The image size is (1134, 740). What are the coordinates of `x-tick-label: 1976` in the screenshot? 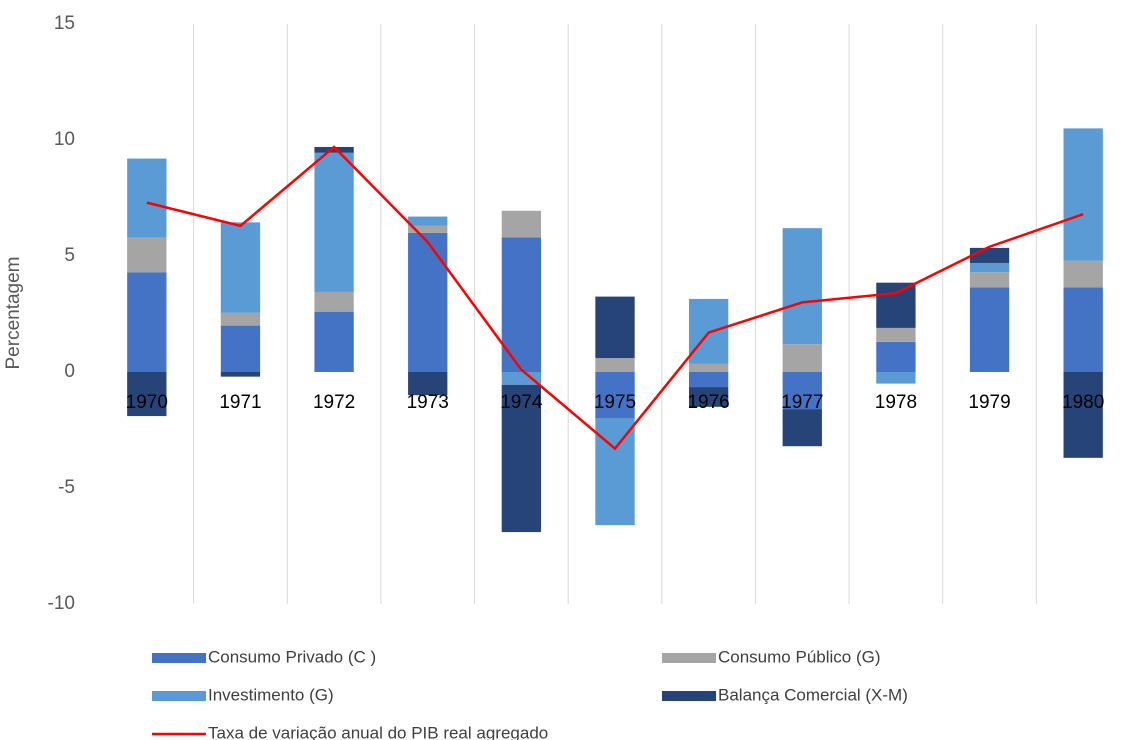 It's located at (708, 402).